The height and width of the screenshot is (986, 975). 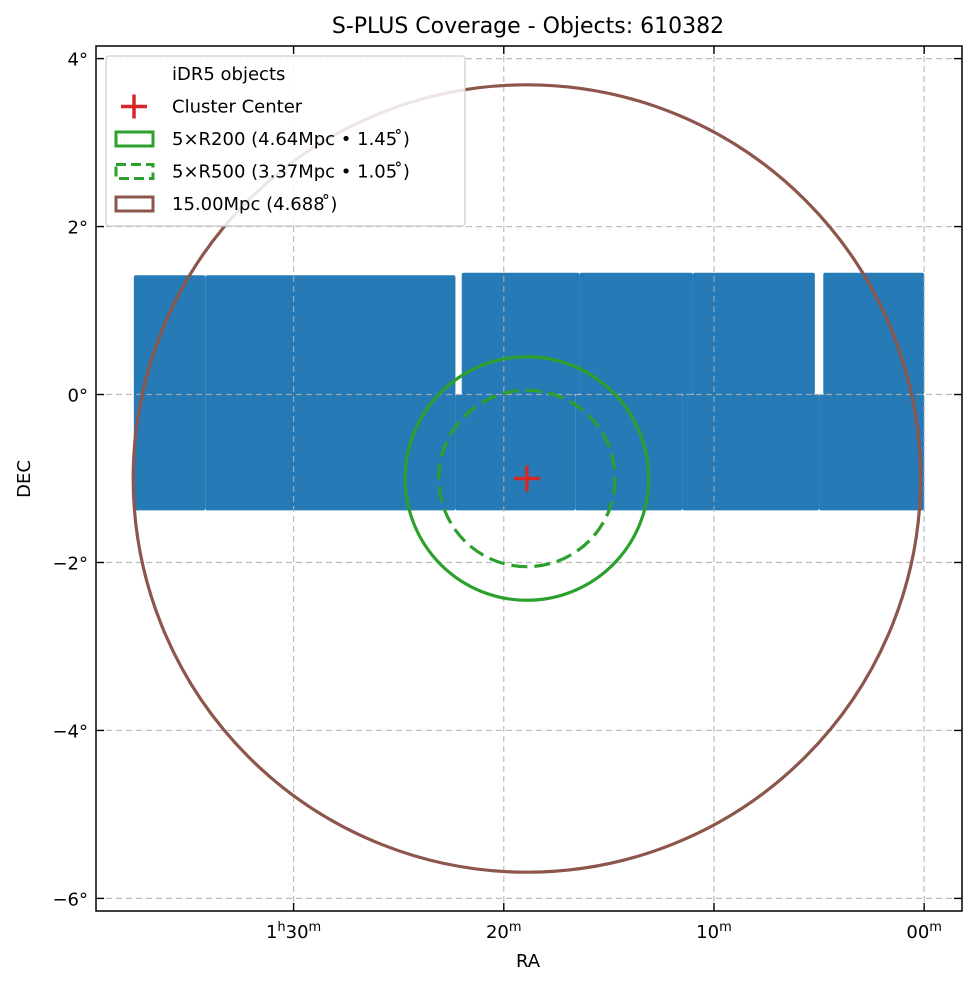 I want to click on y-tick-label: 4°, so click(x=78, y=60).